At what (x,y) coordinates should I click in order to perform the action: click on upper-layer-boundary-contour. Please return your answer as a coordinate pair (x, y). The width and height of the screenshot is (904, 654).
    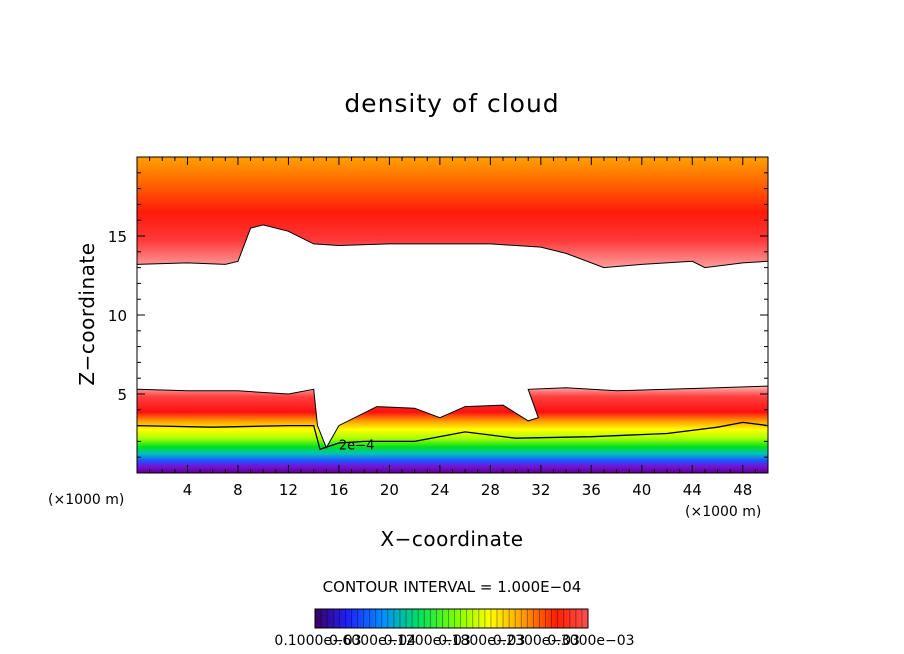
    Looking at the image, I should click on (452, 246).